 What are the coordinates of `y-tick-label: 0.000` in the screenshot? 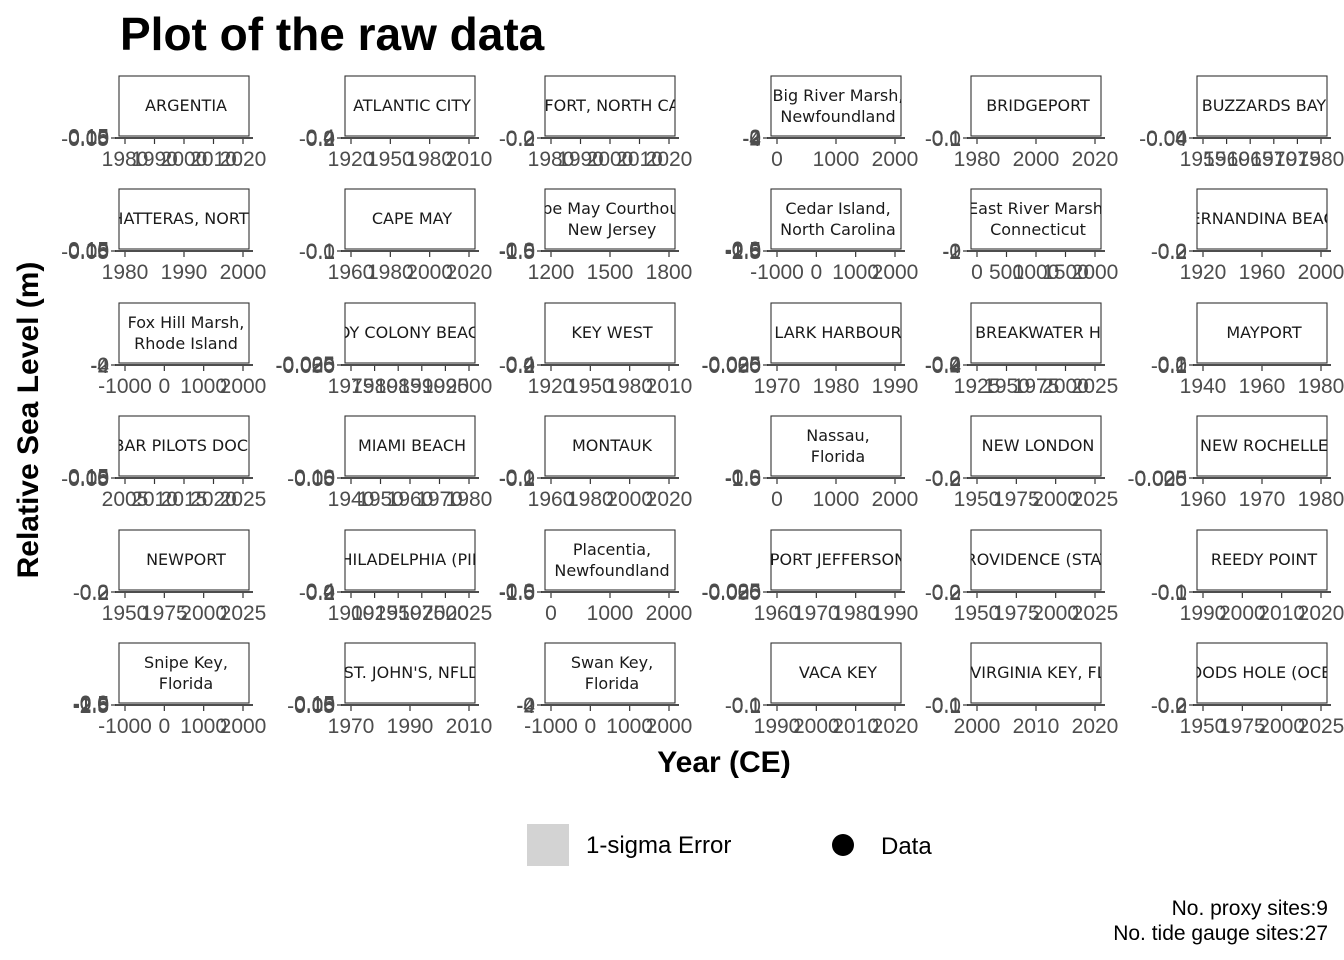 It's located at (734, 592).